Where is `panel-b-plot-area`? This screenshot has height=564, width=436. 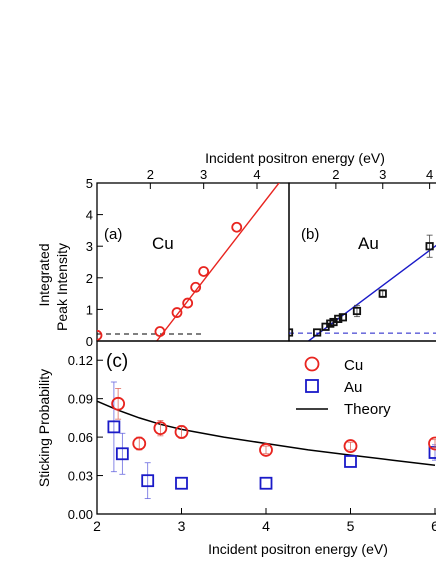
panel-b-plot-area is located at coordinates (362, 287).